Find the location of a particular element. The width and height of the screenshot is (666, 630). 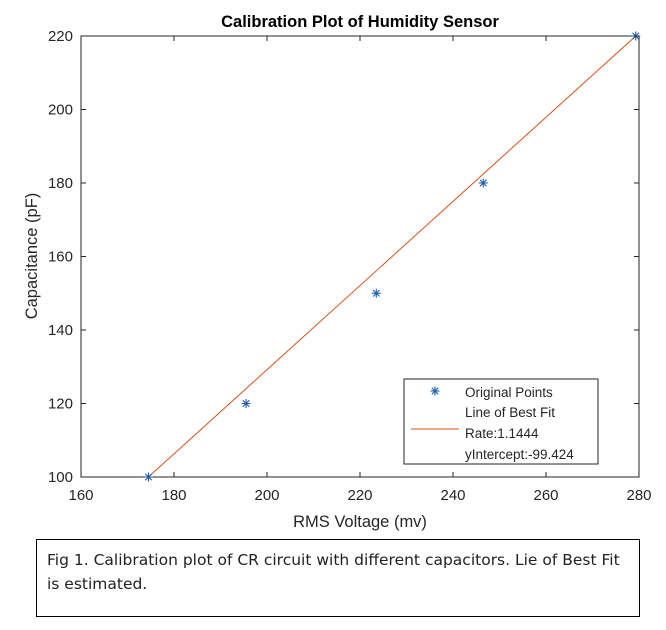

legend-entry: Line of Best Fit is located at coordinates (510, 412).